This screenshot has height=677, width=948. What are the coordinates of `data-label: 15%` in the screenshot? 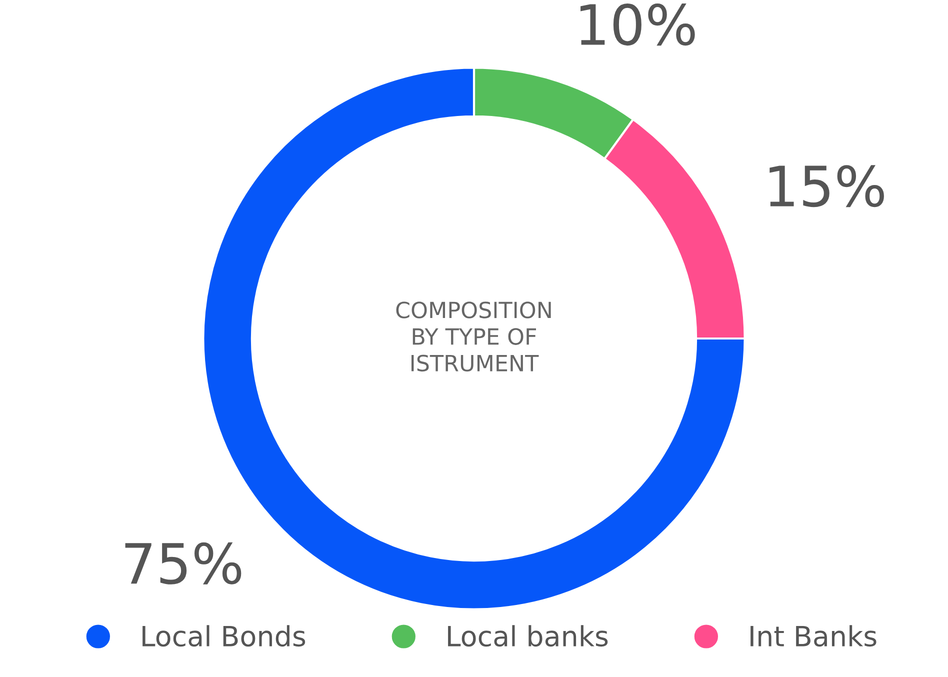 It's located at (827, 186).